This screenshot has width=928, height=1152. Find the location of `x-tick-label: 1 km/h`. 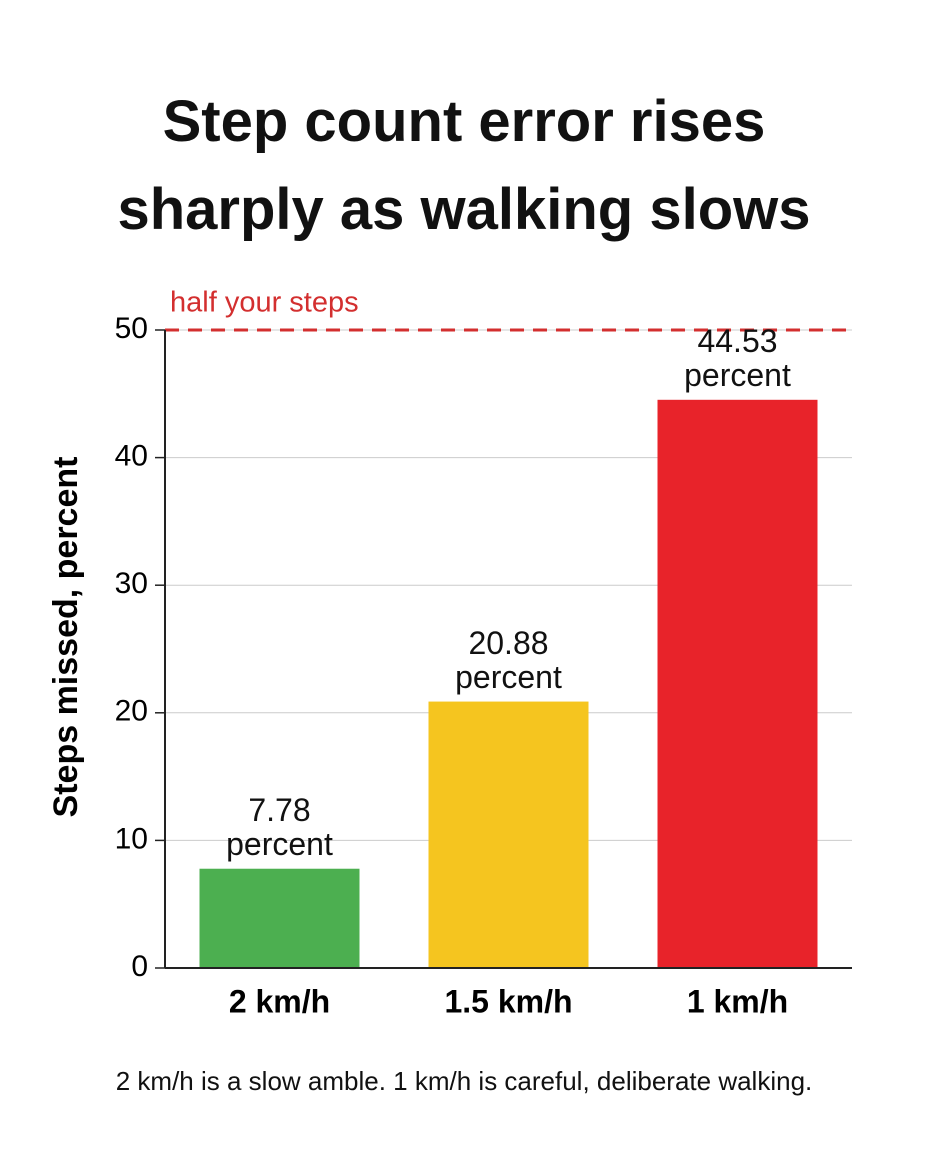

x-tick-label: 1 km/h is located at coordinates (737, 1001).